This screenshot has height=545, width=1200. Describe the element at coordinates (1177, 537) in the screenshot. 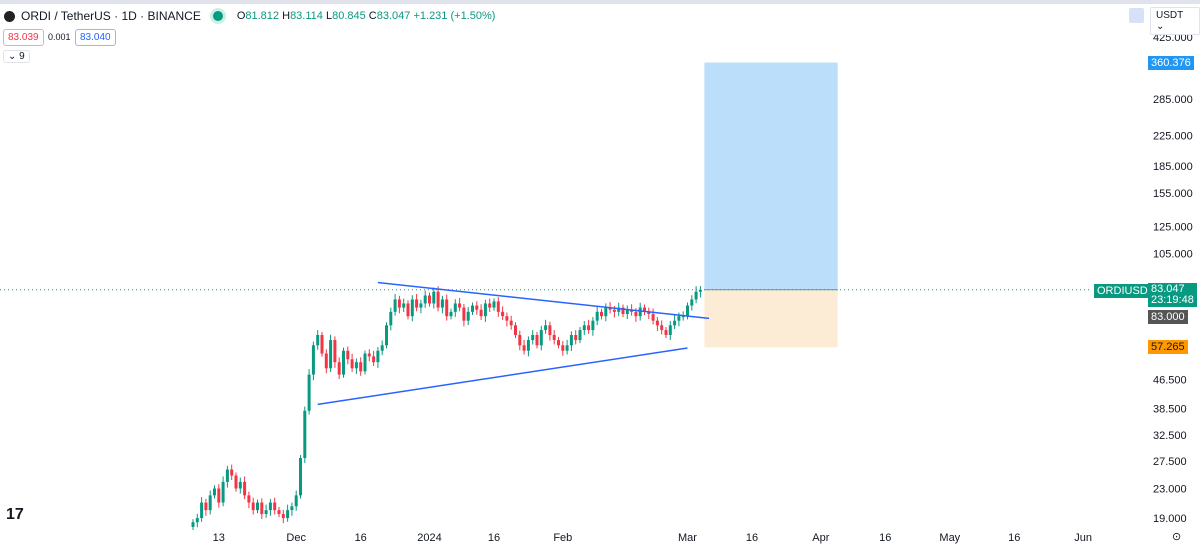

I see `settings-icon: ⊙` at that location.